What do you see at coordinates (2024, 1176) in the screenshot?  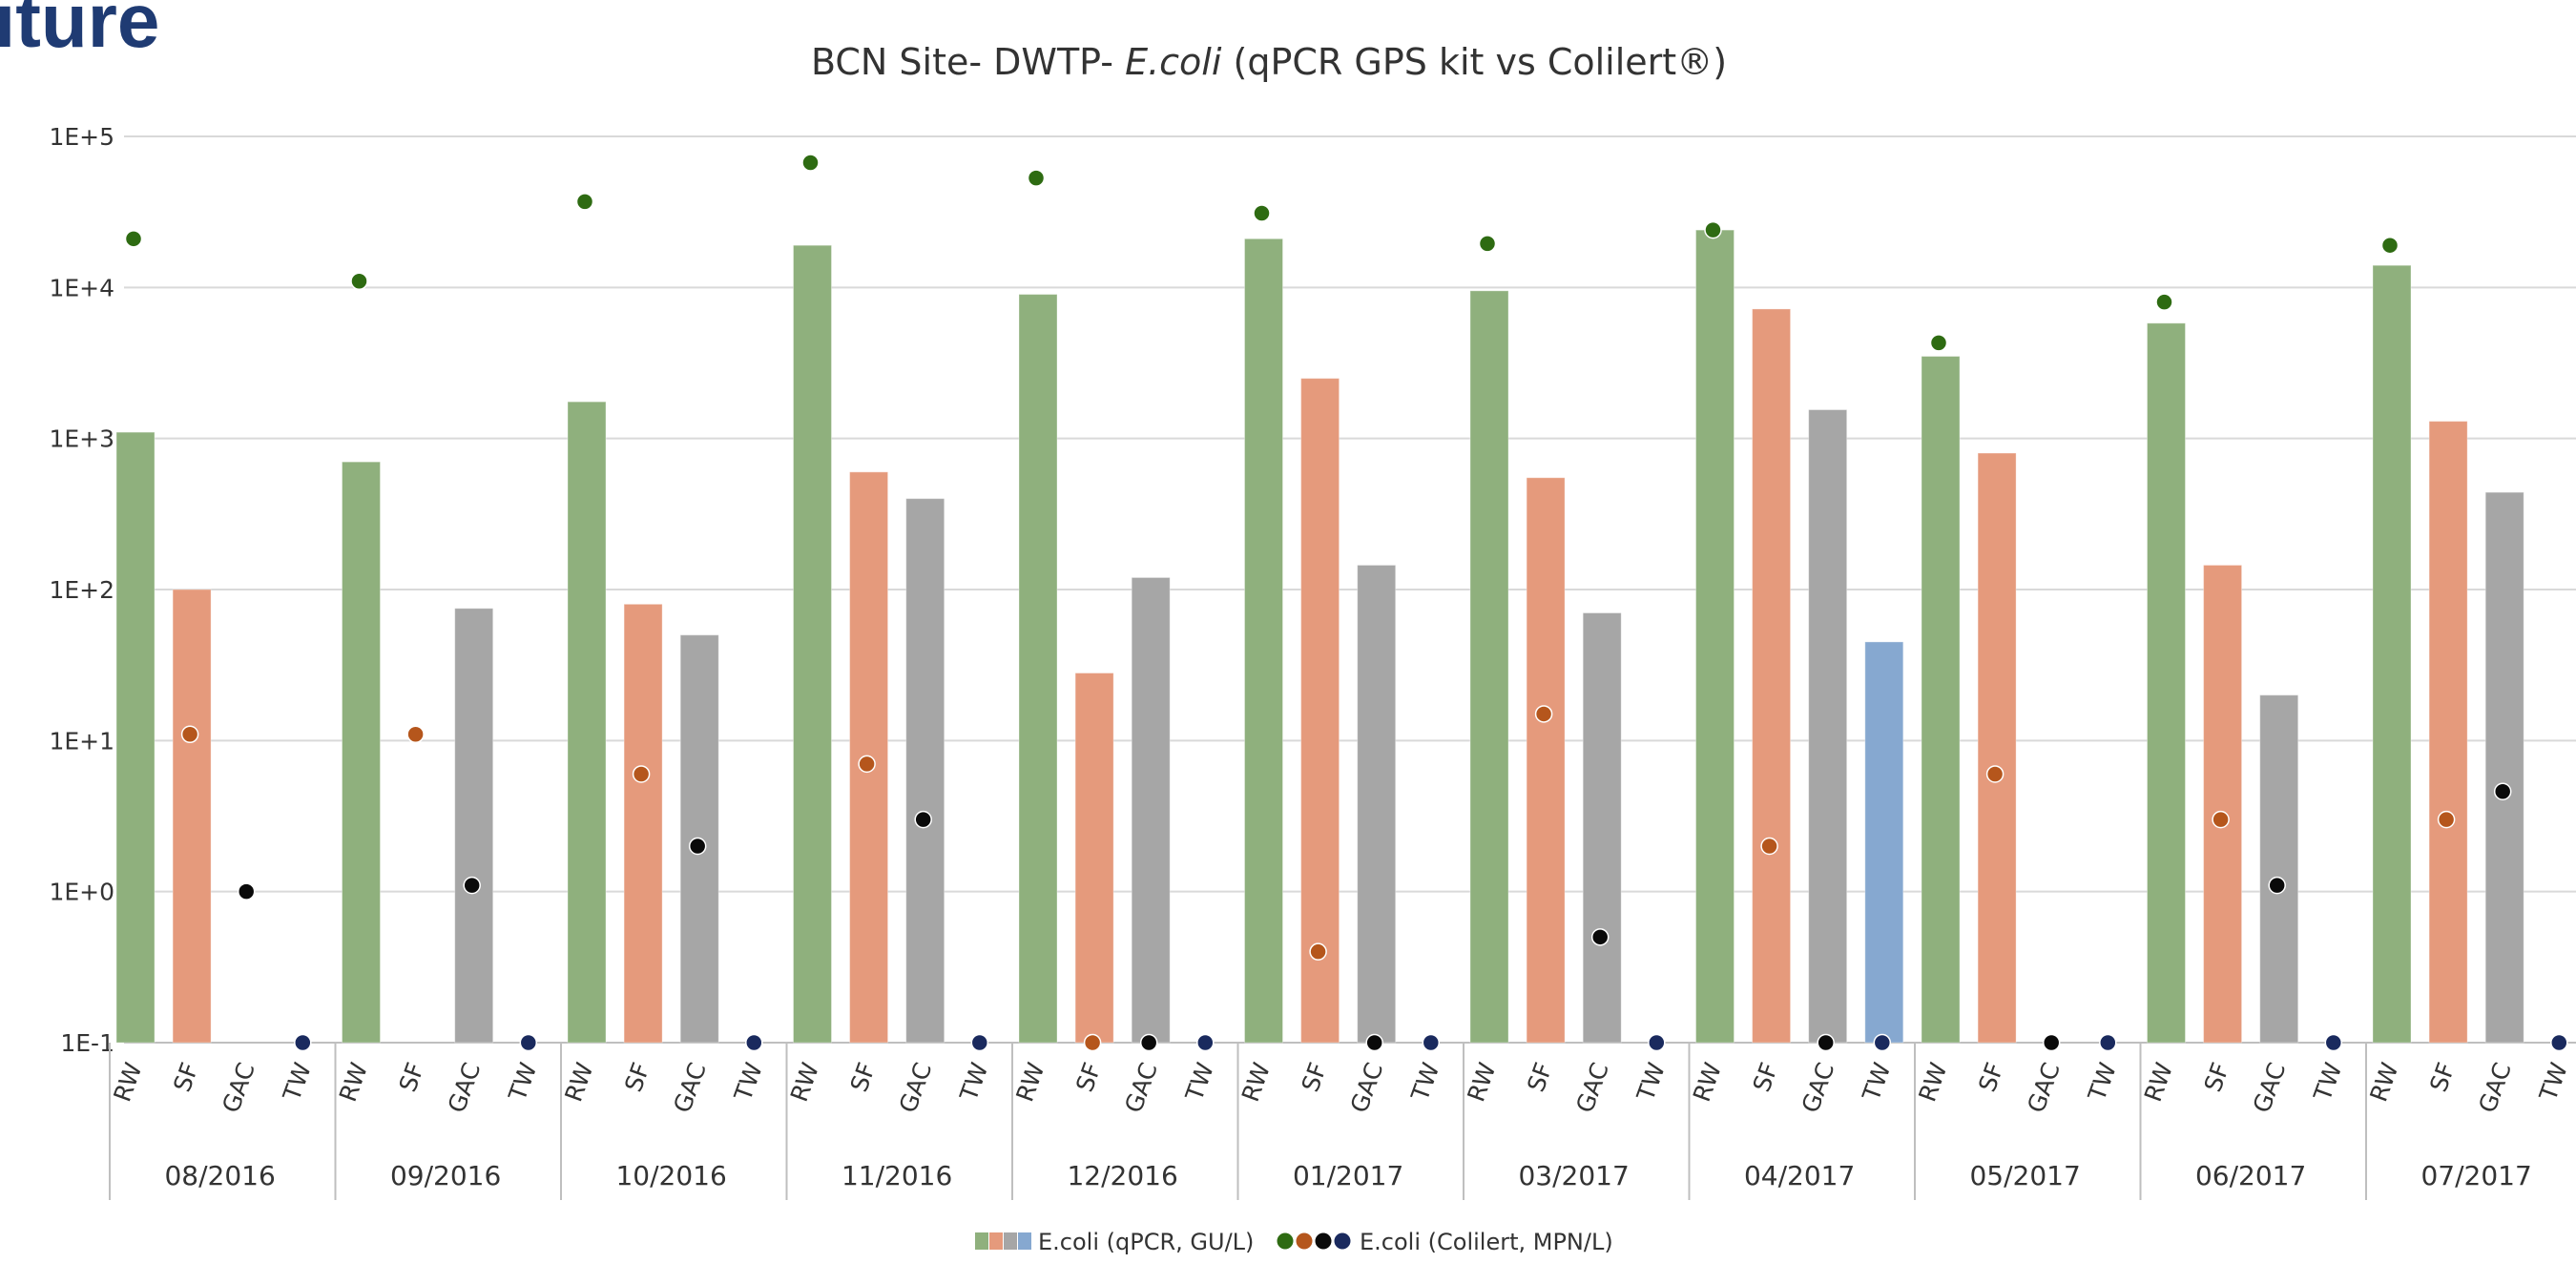 I see `x-group-label: 05/2017` at bounding box center [2024, 1176].